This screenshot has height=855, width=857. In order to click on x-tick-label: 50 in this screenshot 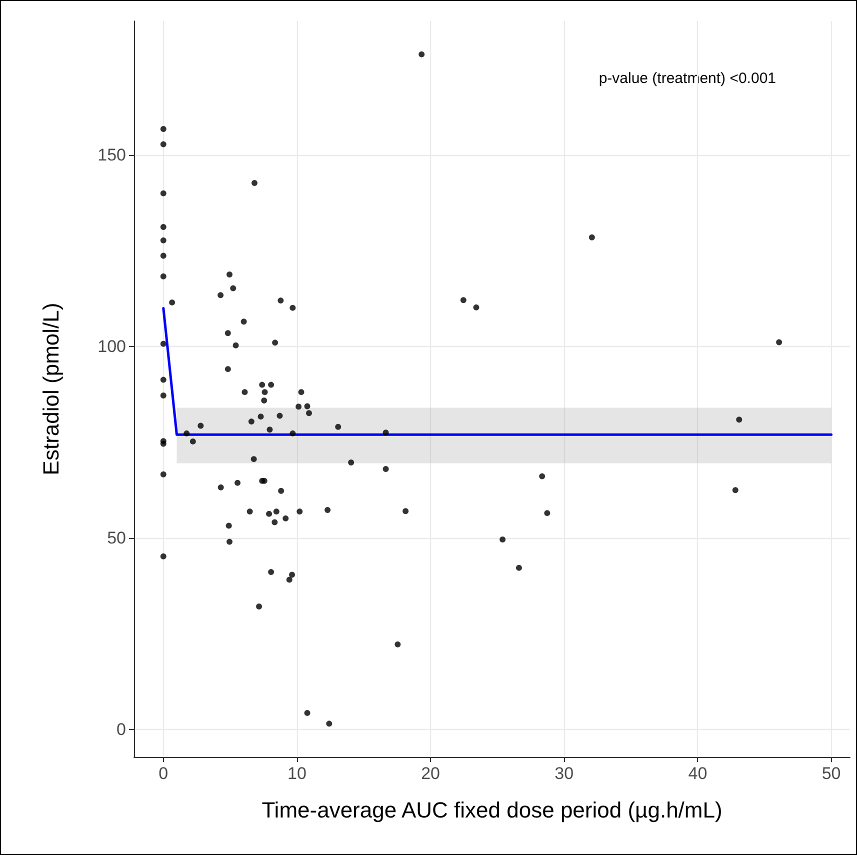, I will do `click(831, 773)`.